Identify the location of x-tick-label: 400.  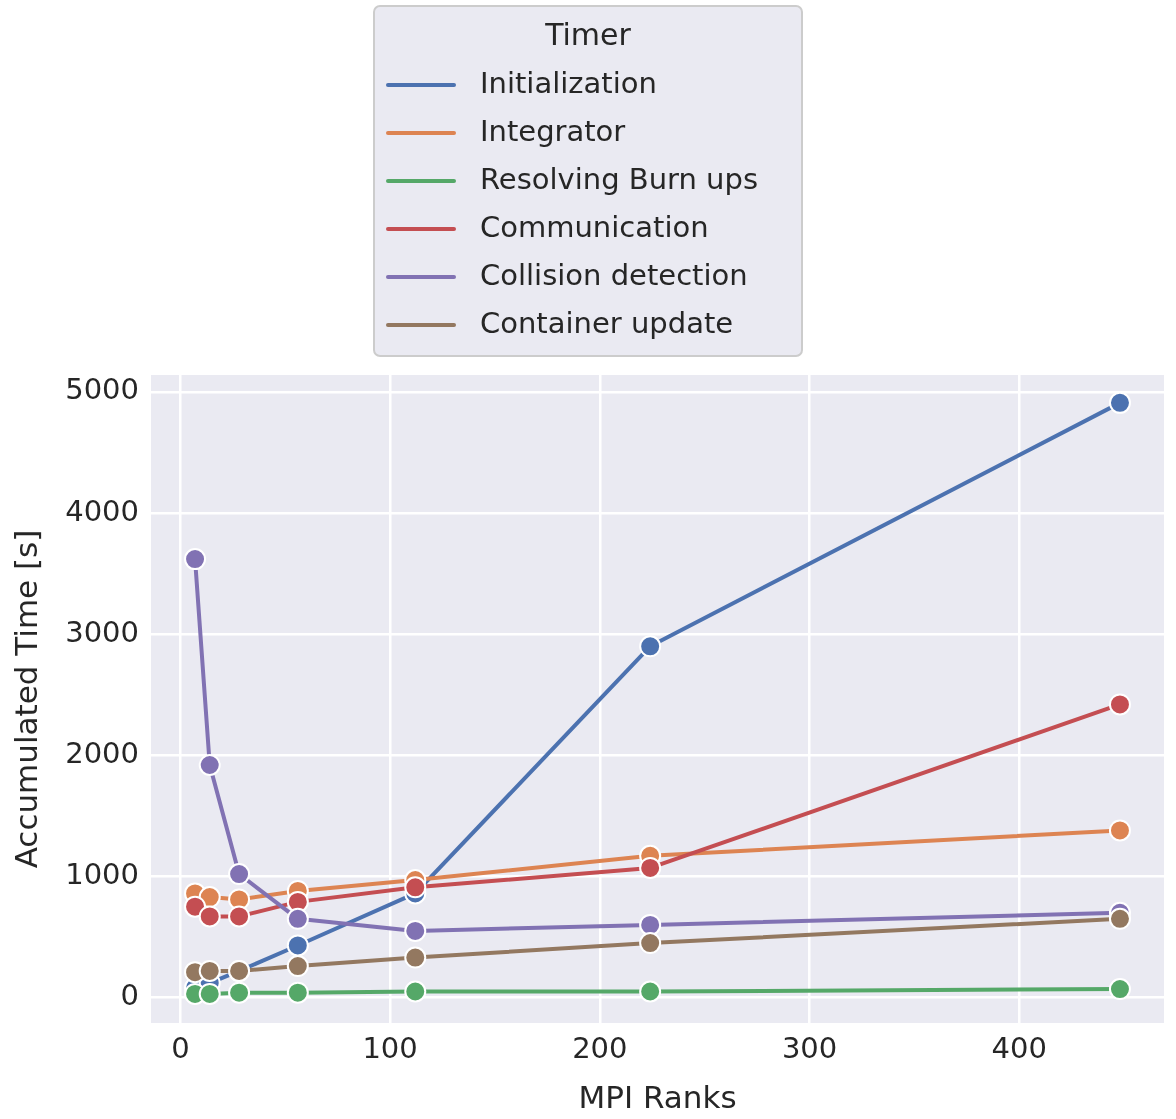
(1019, 1047).